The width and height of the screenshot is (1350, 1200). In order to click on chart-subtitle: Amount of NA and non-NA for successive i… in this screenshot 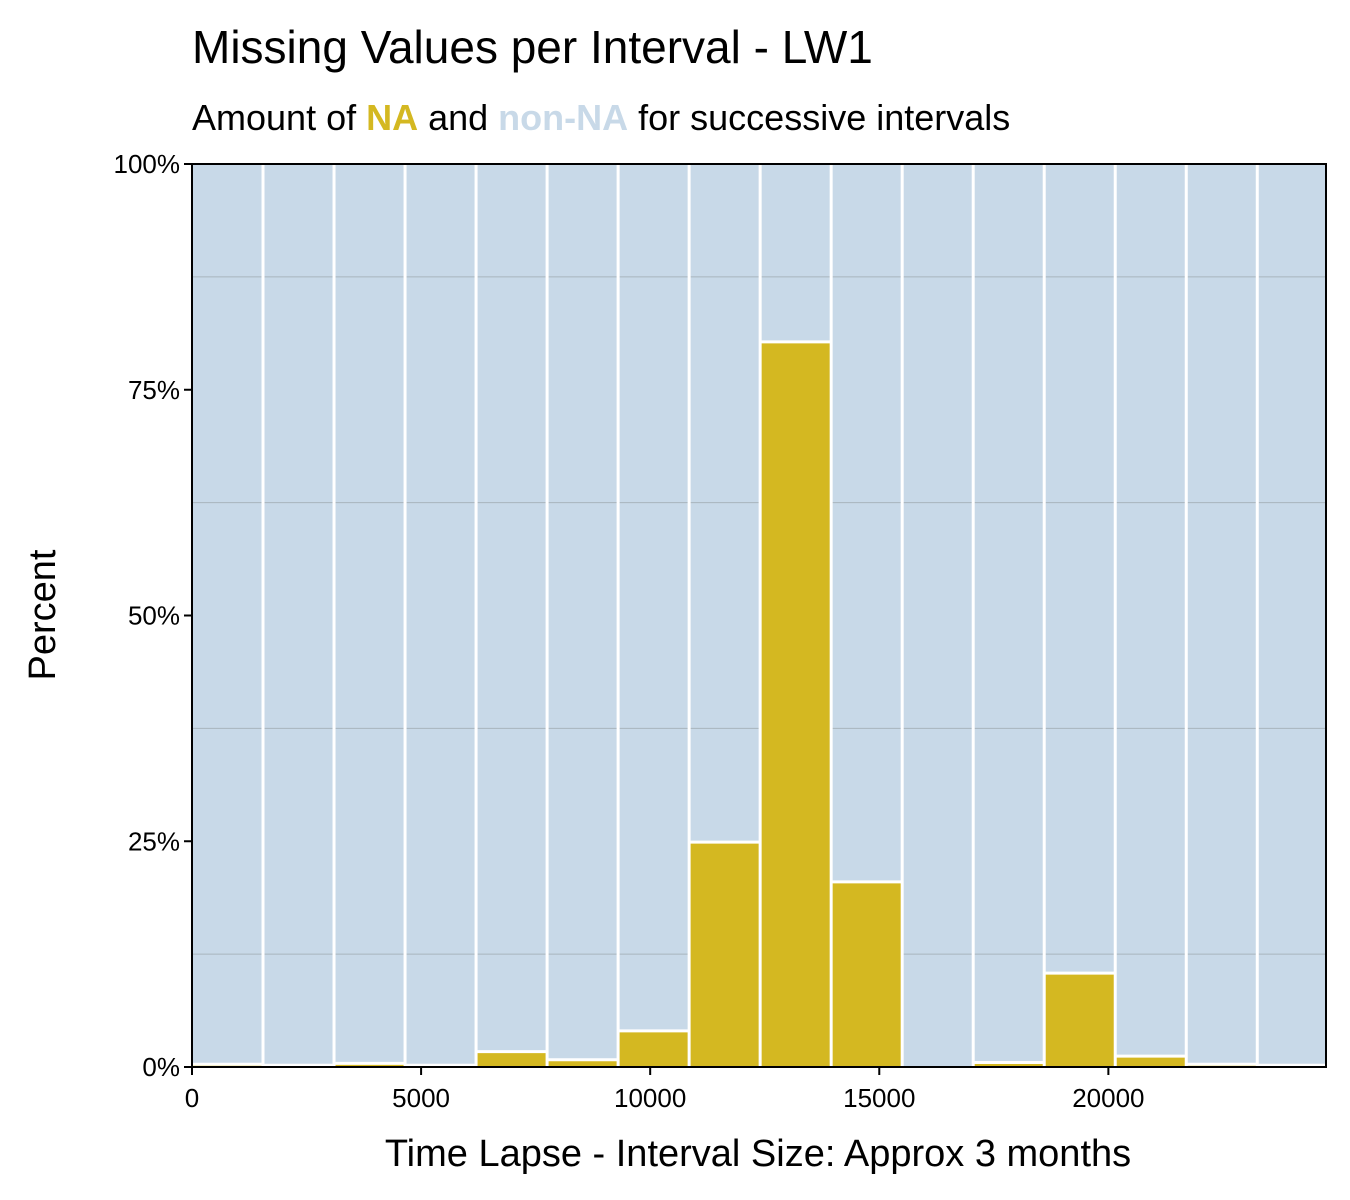, I will do `click(601, 117)`.